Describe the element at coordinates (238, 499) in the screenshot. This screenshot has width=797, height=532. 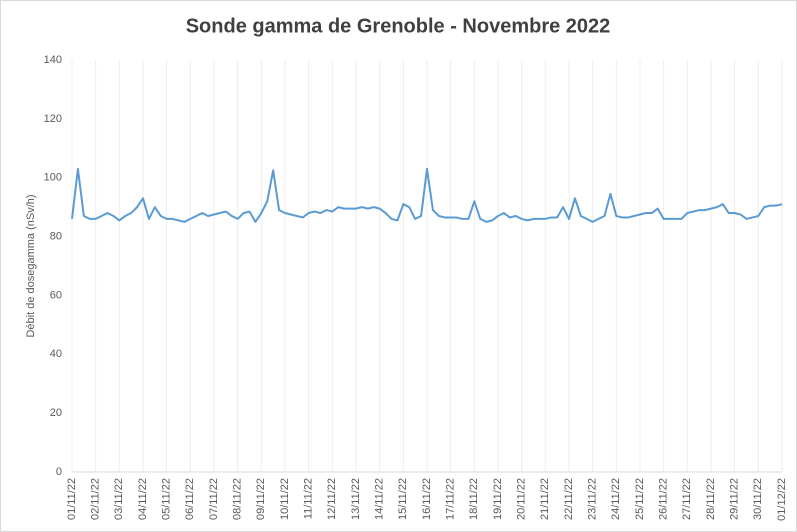
I see `x-tick-label: 08/11/22` at that location.